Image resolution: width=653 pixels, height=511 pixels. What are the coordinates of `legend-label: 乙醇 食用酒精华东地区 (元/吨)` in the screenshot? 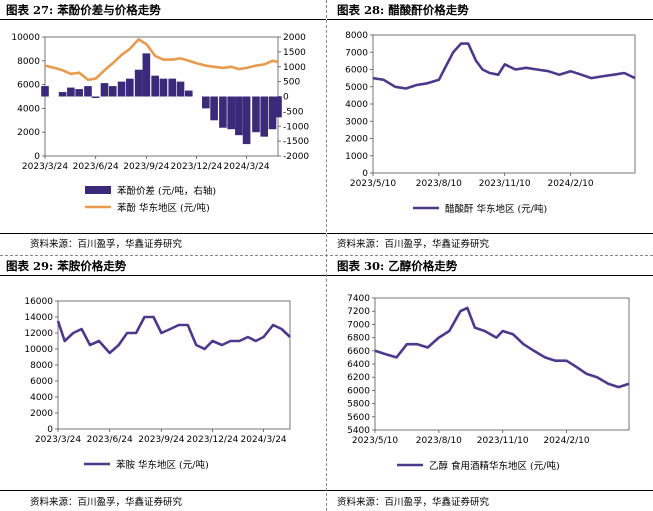 It's located at (494, 466).